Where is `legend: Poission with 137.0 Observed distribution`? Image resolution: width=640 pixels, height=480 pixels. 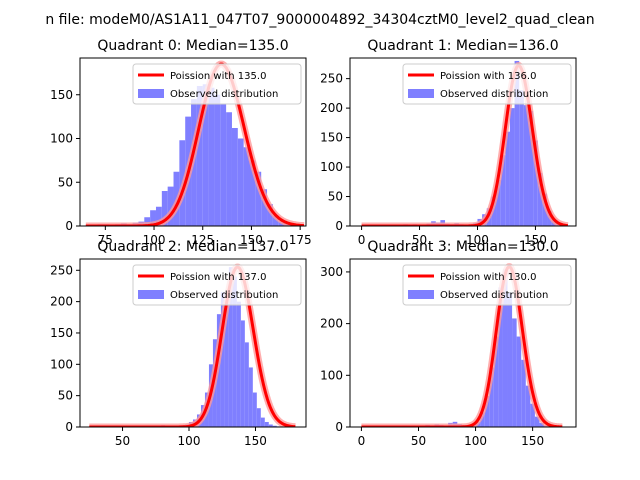 legend: Poission with 137.0 Observed distribution is located at coordinates (217, 285).